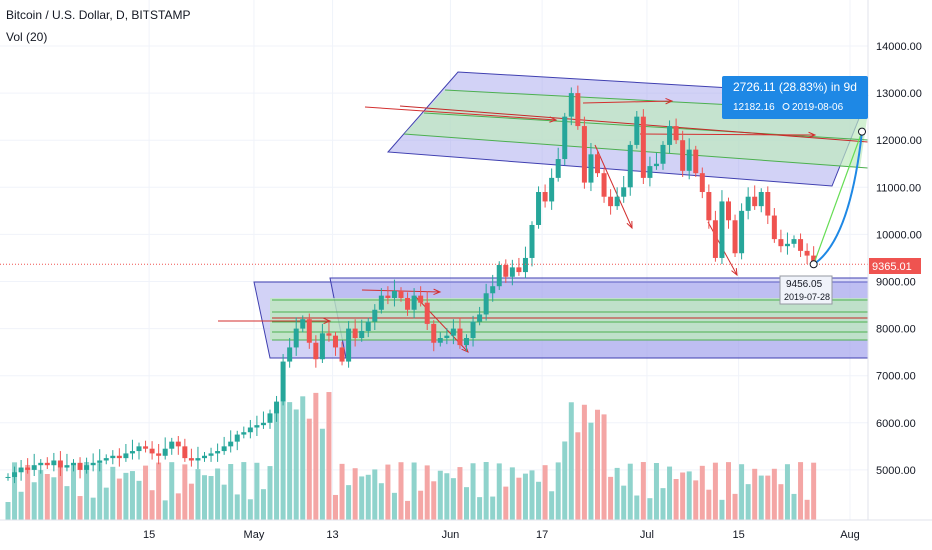 The width and height of the screenshot is (932, 550). What do you see at coordinates (804, 284) in the screenshot?
I see `base-price-text: 9456.05` at bounding box center [804, 284].